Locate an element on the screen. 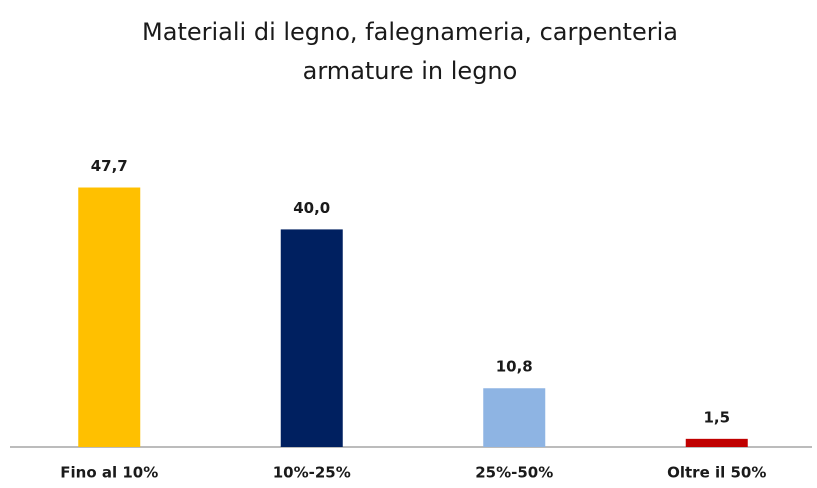 Image resolution: width=817 pixels, height=488 pixels. value-label: 10,8 is located at coordinates (514, 367).